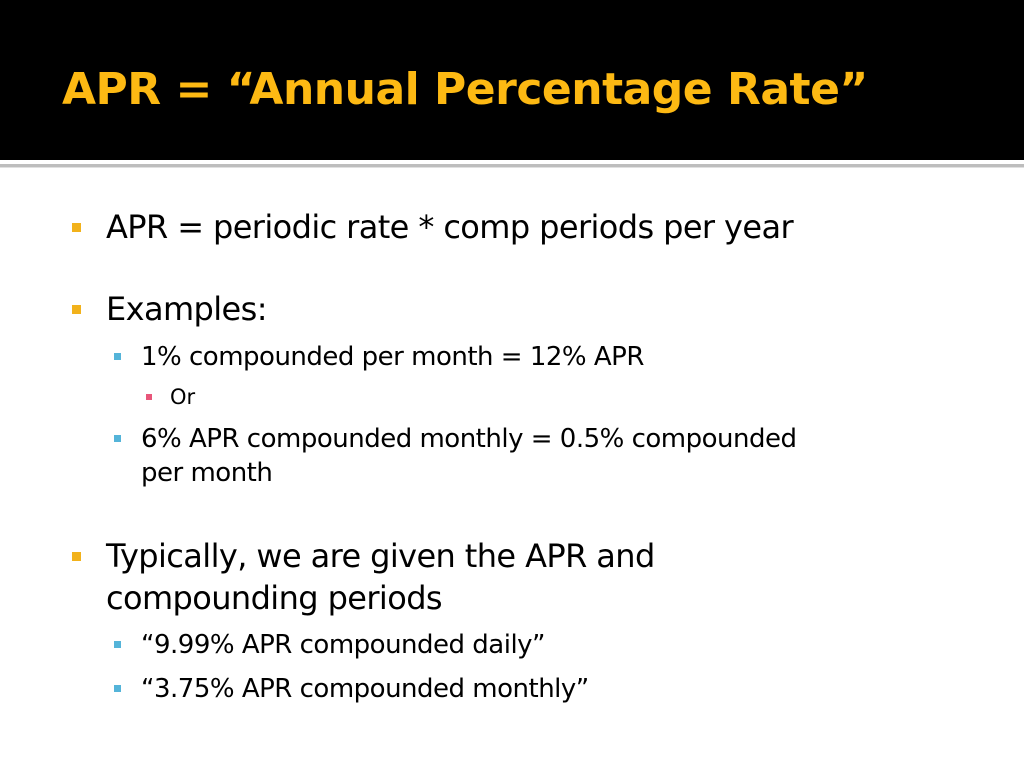  What do you see at coordinates (392, 357) in the screenshot?
I see `bullet-text: 1% compounded per month = 12% APR` at bounding box center [392, 357].